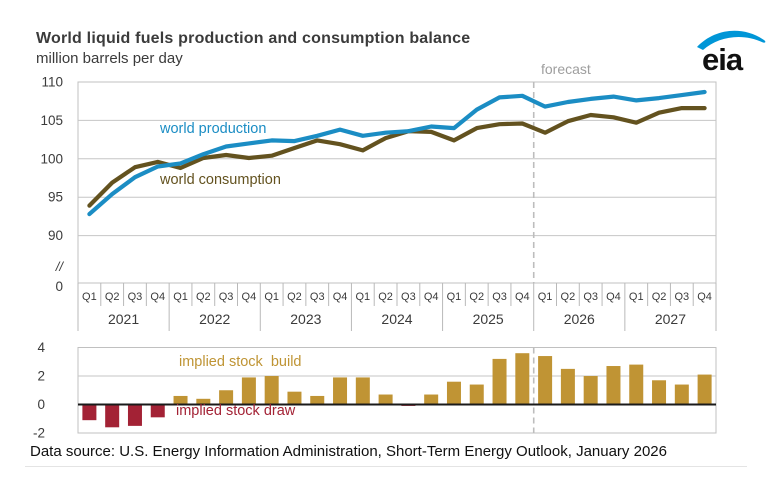 Image resolution: width=777 pixels, height=483 pixels. What do you see at coordinates (236, 411) in the screenshot?
I see `stock-draw-label: implied stock draw` at bounding box center [236, 411].